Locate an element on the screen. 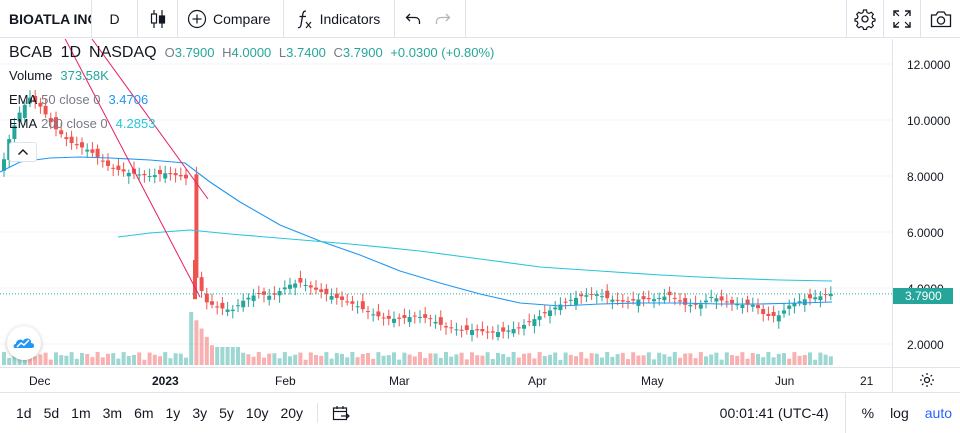 The height and width of the screenshot is (433, 960). trend-line is located at coordinates (150, 119).